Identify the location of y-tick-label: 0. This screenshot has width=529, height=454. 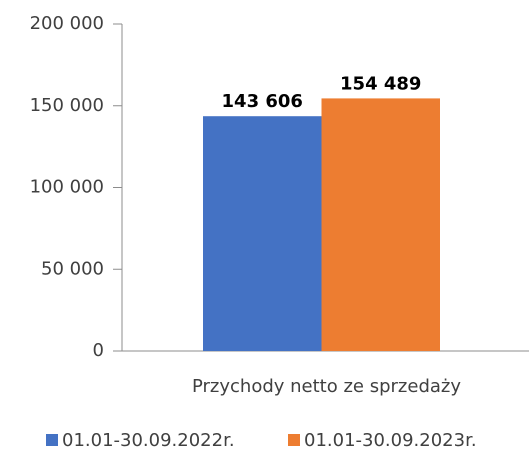
(98, 350).